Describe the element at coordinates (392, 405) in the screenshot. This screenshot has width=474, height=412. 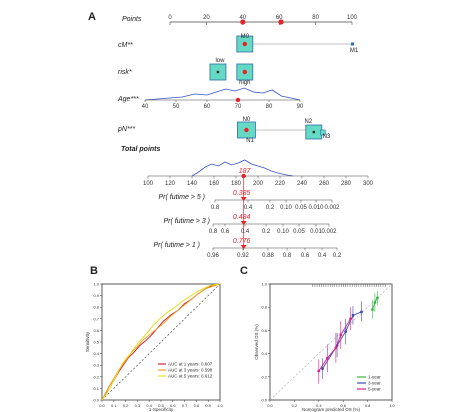
I see `cal-x-tick-label: 1.0` at that location.